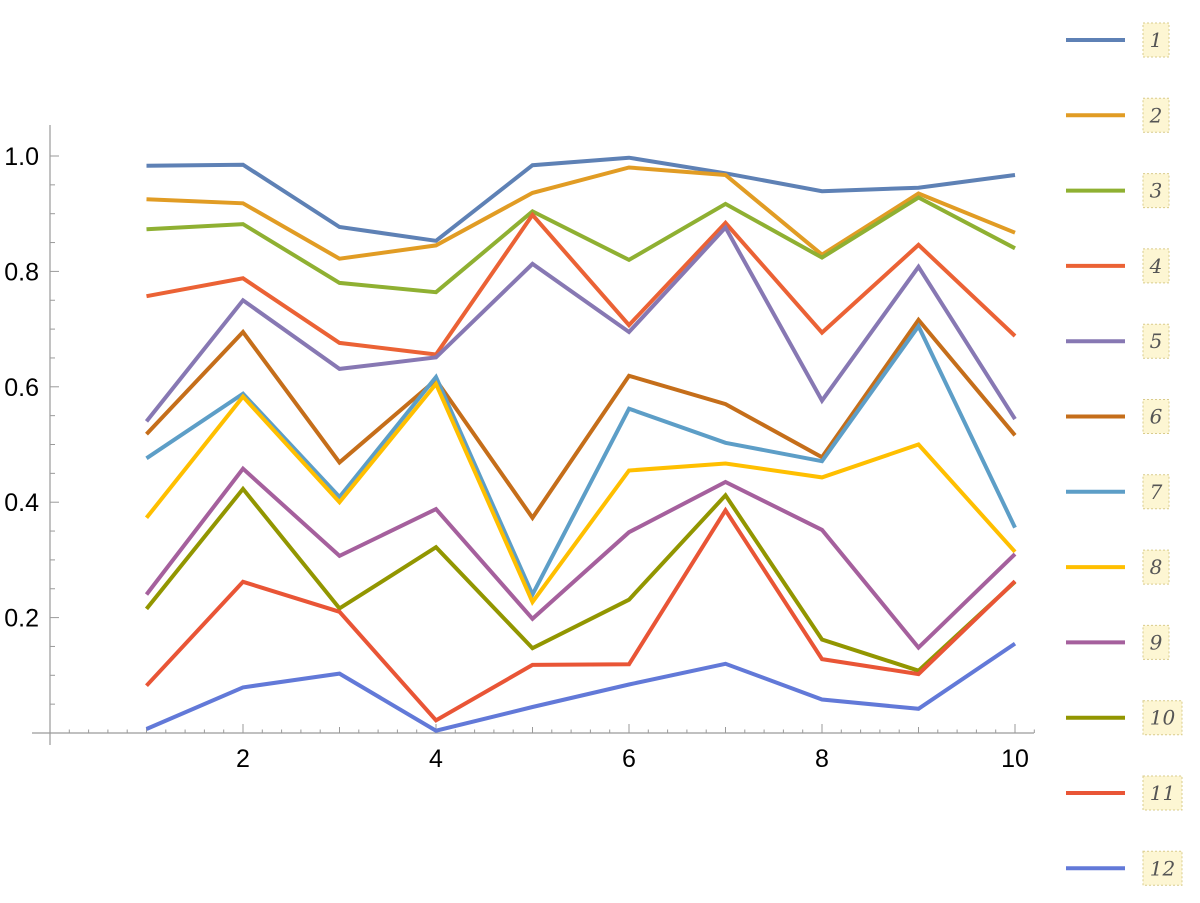 The width and height of the screenshot is (1200, 903). I want to click on legend-item-3: 3, so click(1118, 191).